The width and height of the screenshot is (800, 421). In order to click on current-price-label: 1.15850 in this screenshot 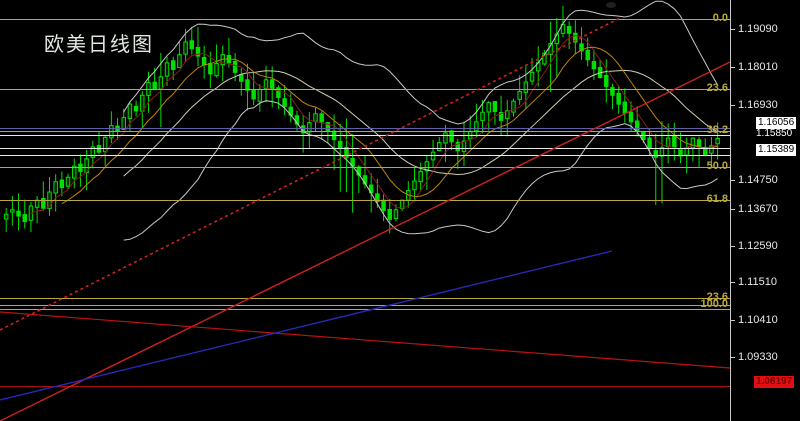, I will do `click(774, 133)`.